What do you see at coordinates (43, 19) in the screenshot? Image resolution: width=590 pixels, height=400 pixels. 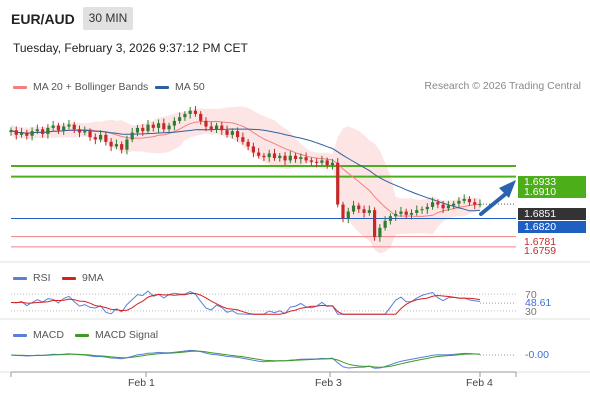 I see `symbol-title: EUR/AUD` at bounding box center [43, 19].